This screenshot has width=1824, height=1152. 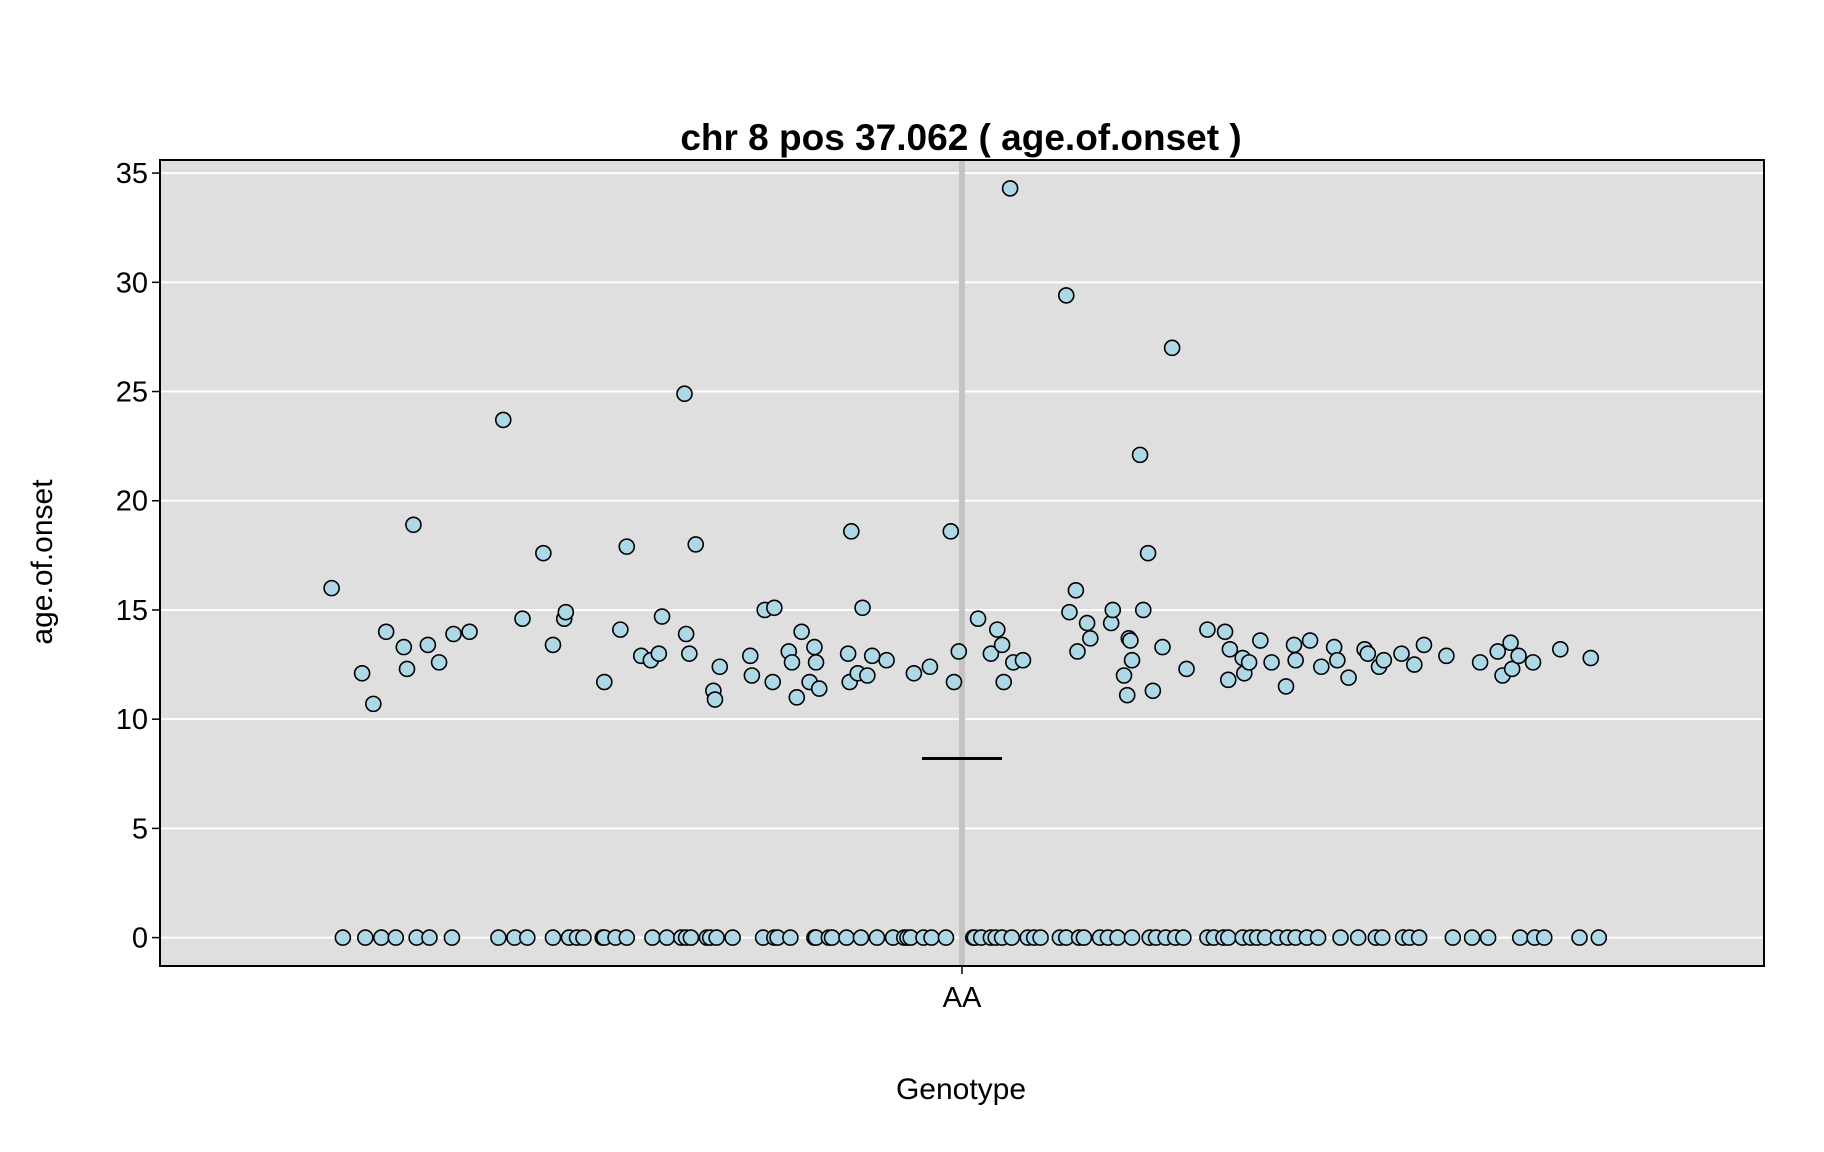 I want to click on x-axis-label: Genotype, so click(x=961, y=1089).